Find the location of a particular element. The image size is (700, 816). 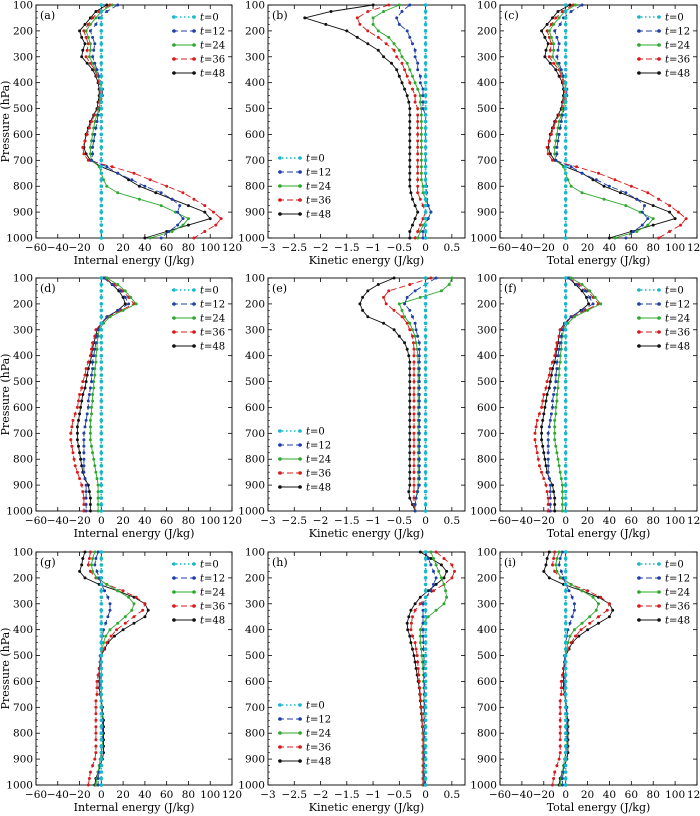

legend-label: t=48 is located at coordinates (318, 762).